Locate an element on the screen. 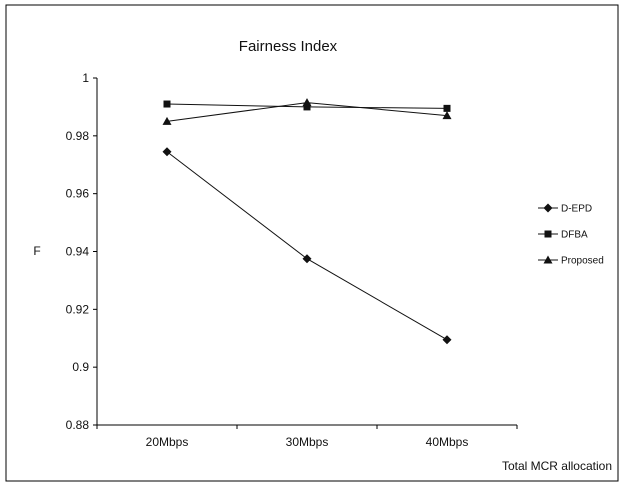 Image resolution: width=625 pixels, height=489 pixels. legend: D-EPD DFBA Proposed is located at coordinates (571, 235).